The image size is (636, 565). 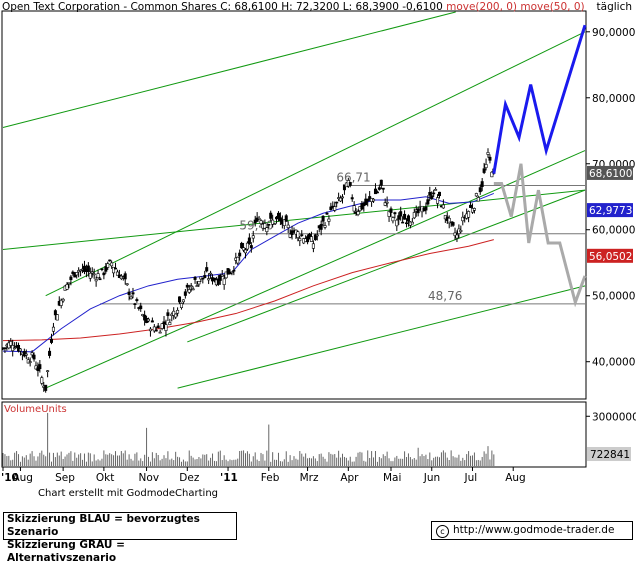 I want to click on y-tick-label: 50,0000, so click(x=613, y=297).